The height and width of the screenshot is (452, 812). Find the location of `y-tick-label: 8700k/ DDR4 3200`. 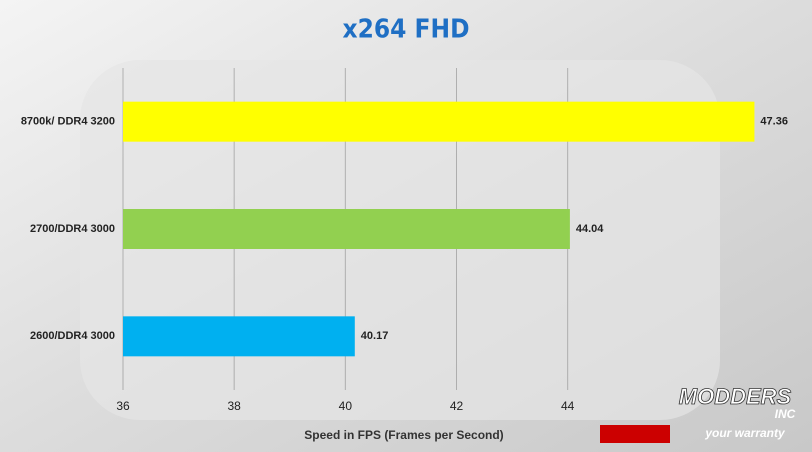

y-tick-label: 8700k/ DDR4 3200 is located at coordinates (68, 122).